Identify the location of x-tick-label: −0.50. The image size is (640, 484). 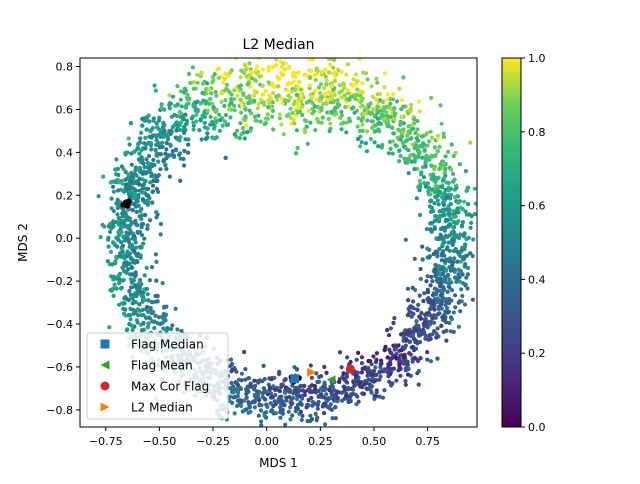
(160, 441).